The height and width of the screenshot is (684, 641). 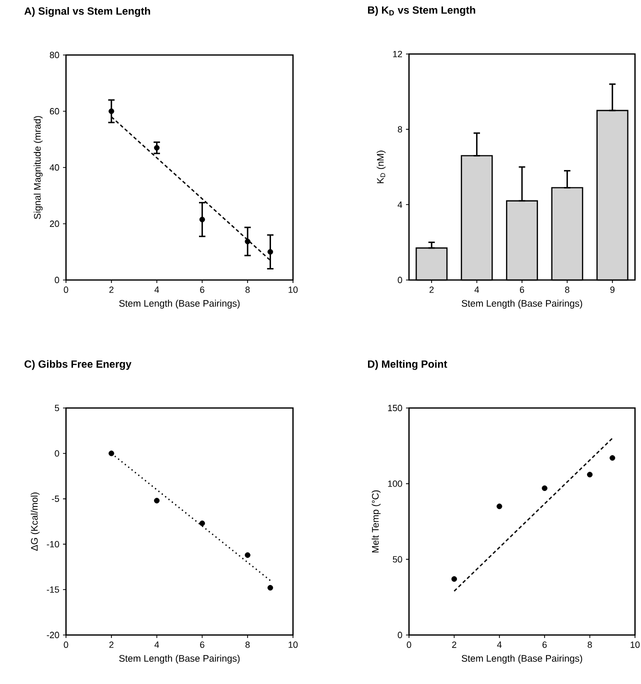 I want to click on chart-title: B) K$_{D}$ vs Stem Length, so click(x=422, y=11).